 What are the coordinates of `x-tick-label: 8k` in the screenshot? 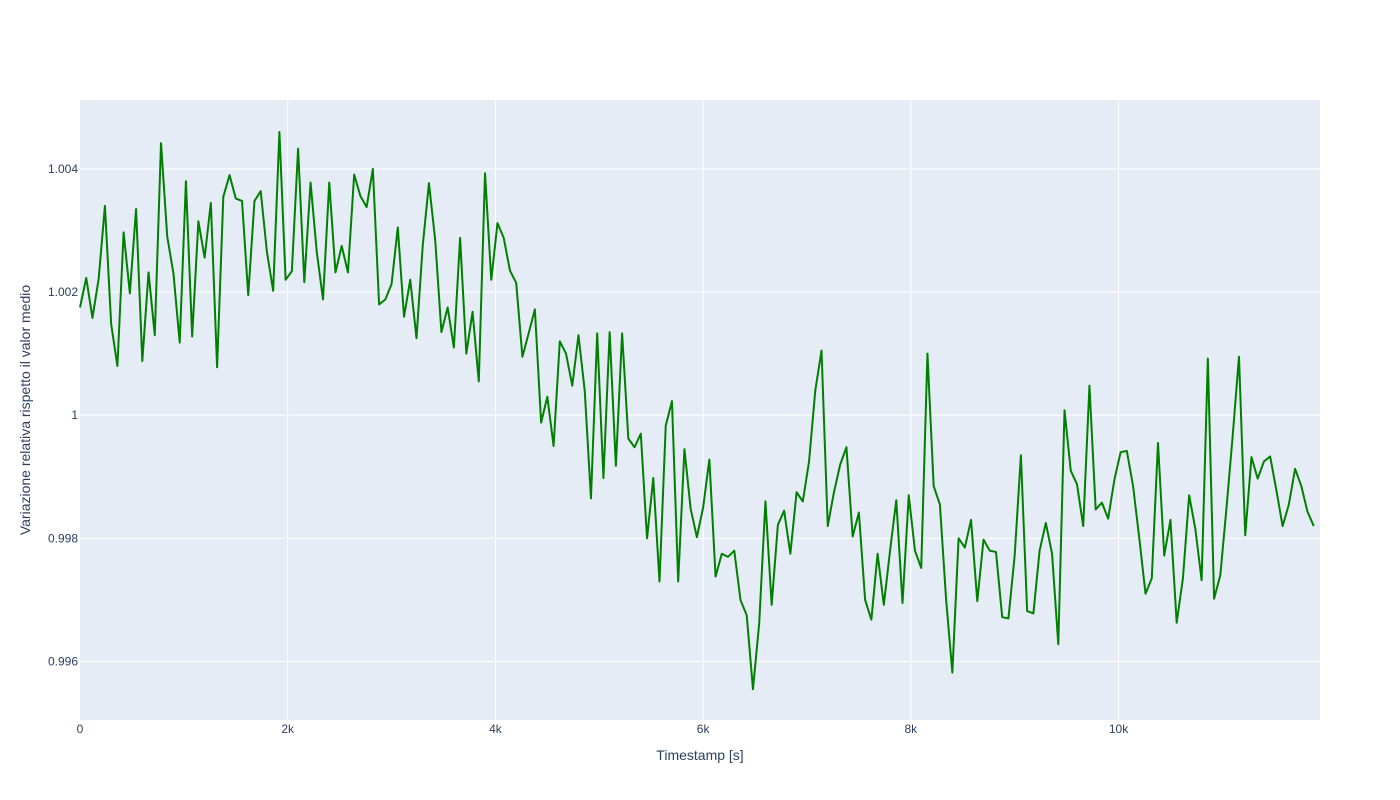 It's located at (911, 729).